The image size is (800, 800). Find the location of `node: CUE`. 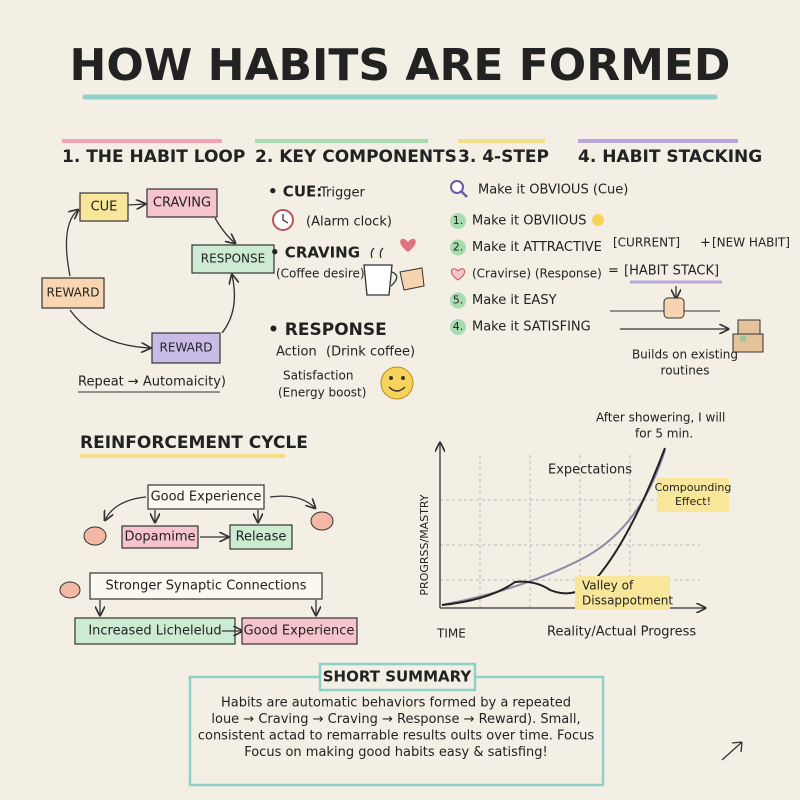

node: CUE is located at coordinates (104, 207).